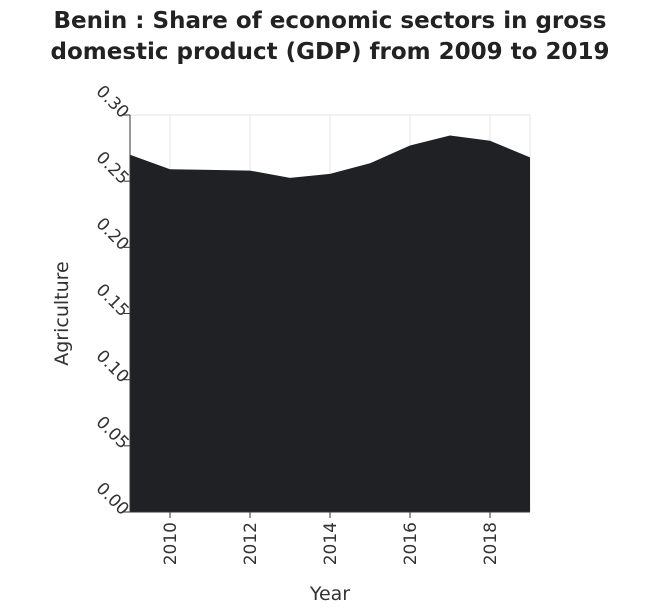 The height and width of the screenshot is (614, 660). Describe the element at coordinates (112, 300) in the screenshot. I see `y-tick-label: 0.15` at that location.